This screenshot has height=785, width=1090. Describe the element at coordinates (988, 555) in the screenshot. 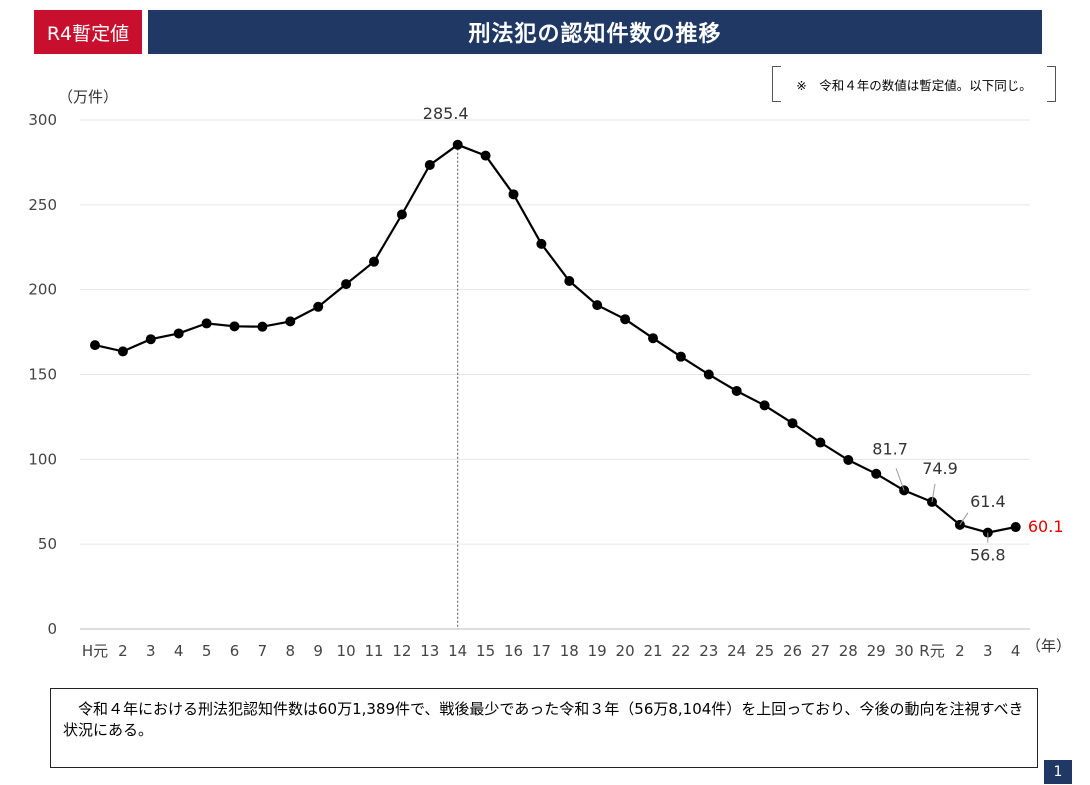

I see `data-label: 56.8` at that location.